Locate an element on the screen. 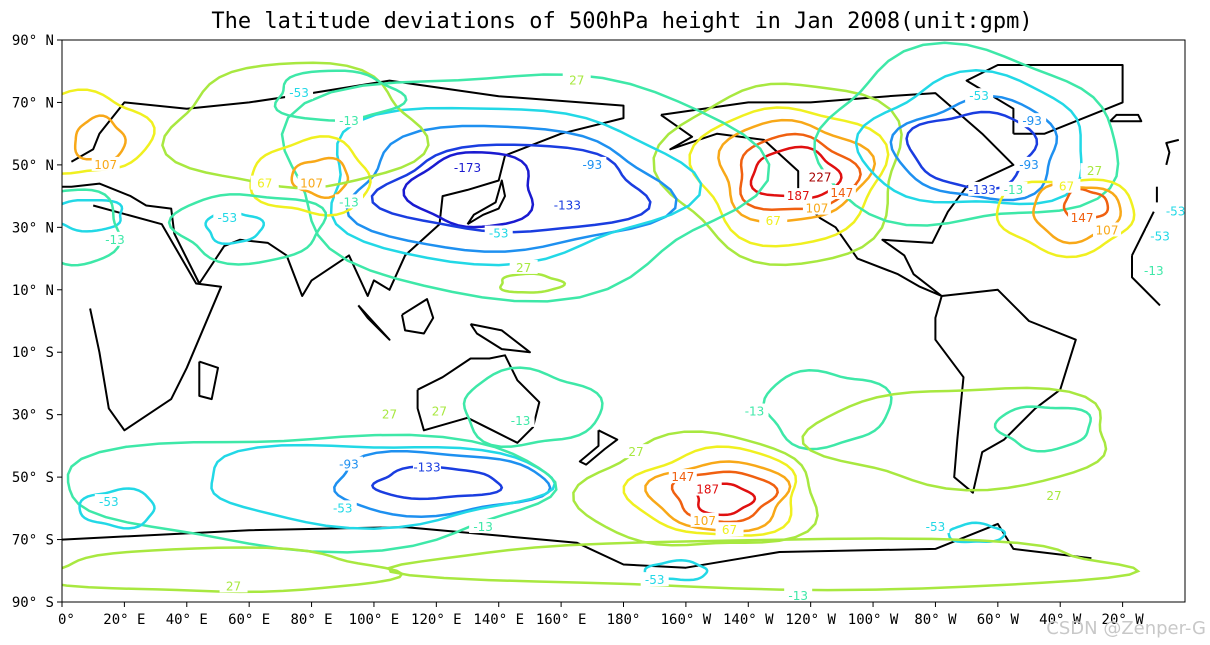  y-tick-label: 90° S is located at coordinates (33, 603).